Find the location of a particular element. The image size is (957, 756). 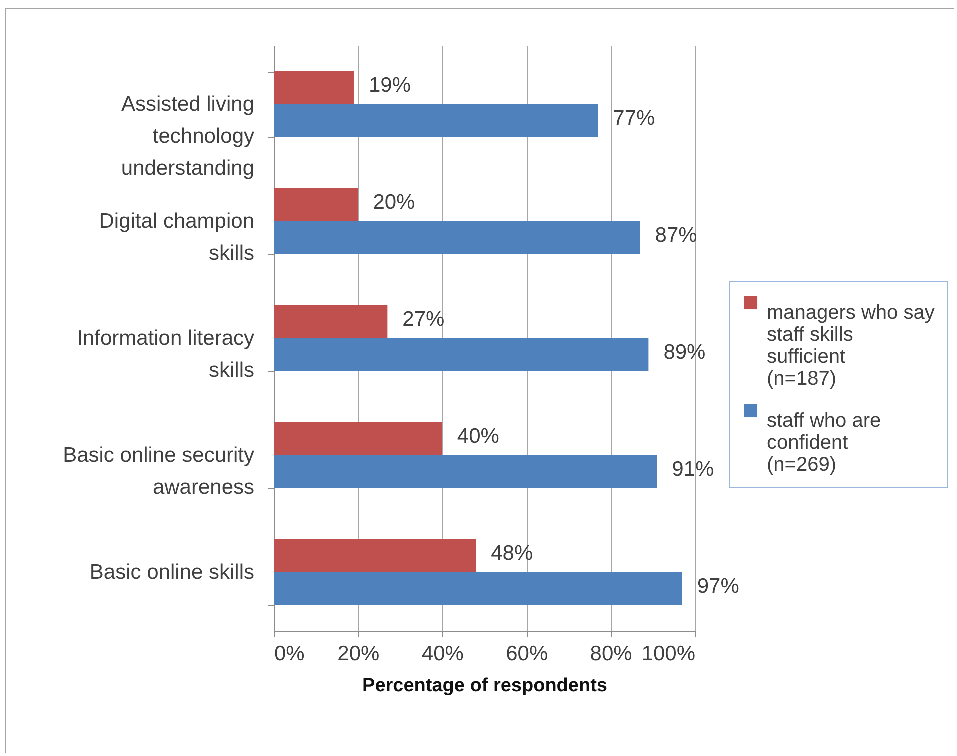

data-label: 19% is located at coordinates (390, 86).